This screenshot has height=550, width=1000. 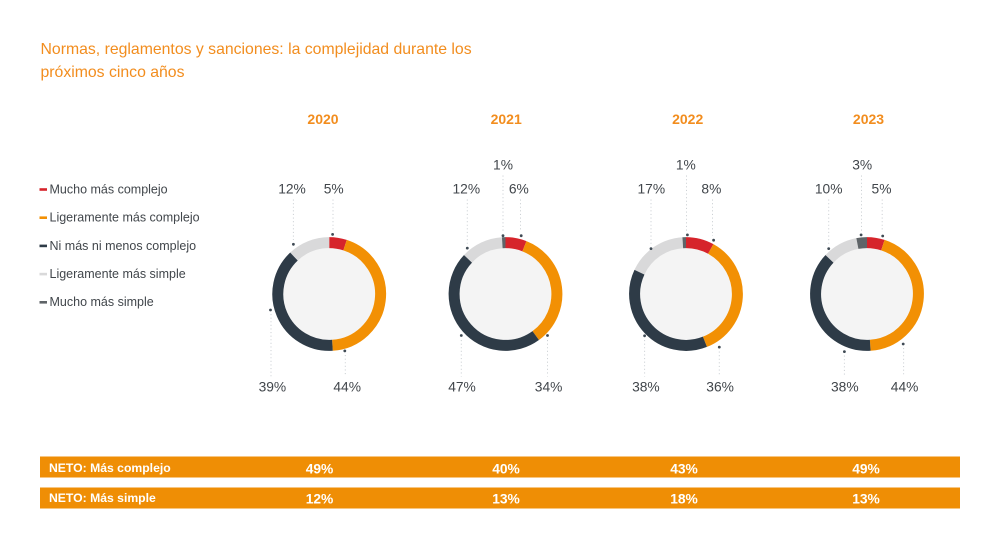 I want to click on svg-text: Ligeramente más complejo, so click(x=125, y=218).